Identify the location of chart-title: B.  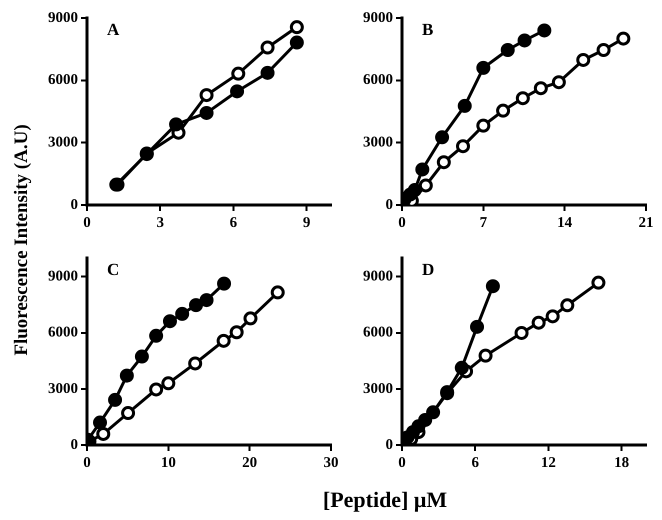
(428, 29).